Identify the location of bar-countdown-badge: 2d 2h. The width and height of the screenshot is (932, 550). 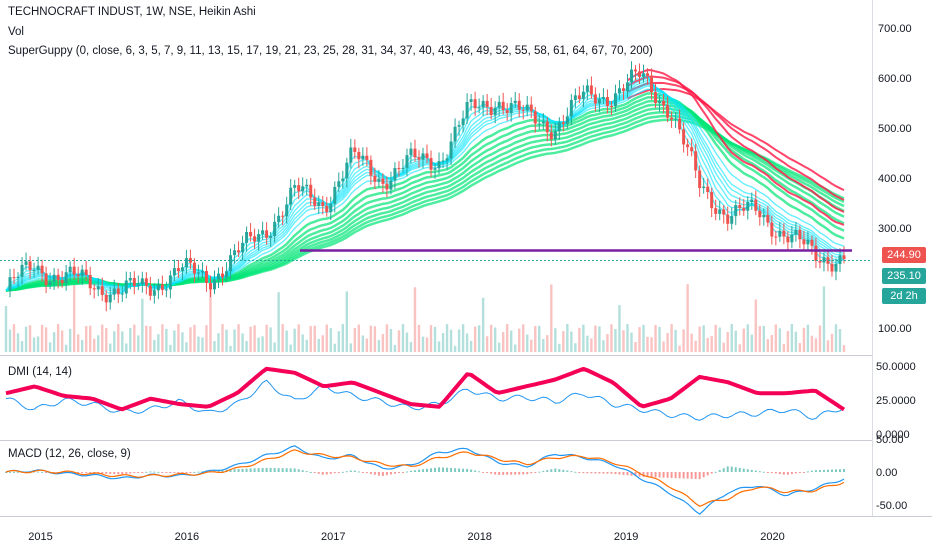
(904, 296).